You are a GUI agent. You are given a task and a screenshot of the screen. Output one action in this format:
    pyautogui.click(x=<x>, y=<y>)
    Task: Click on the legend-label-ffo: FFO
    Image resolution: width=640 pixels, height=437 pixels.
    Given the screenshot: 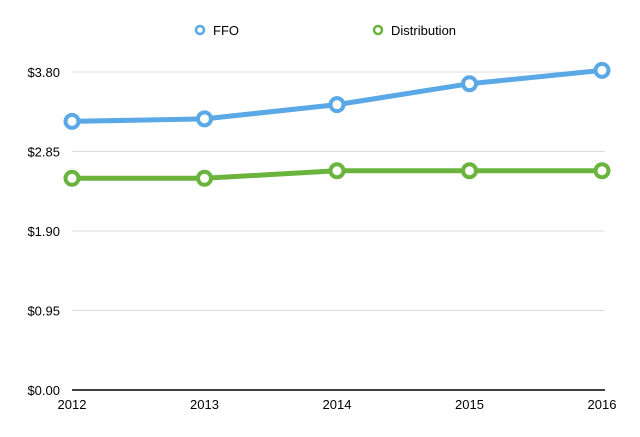 What is the action you would take?
    pyautogui.click(x=226, y=30)
    